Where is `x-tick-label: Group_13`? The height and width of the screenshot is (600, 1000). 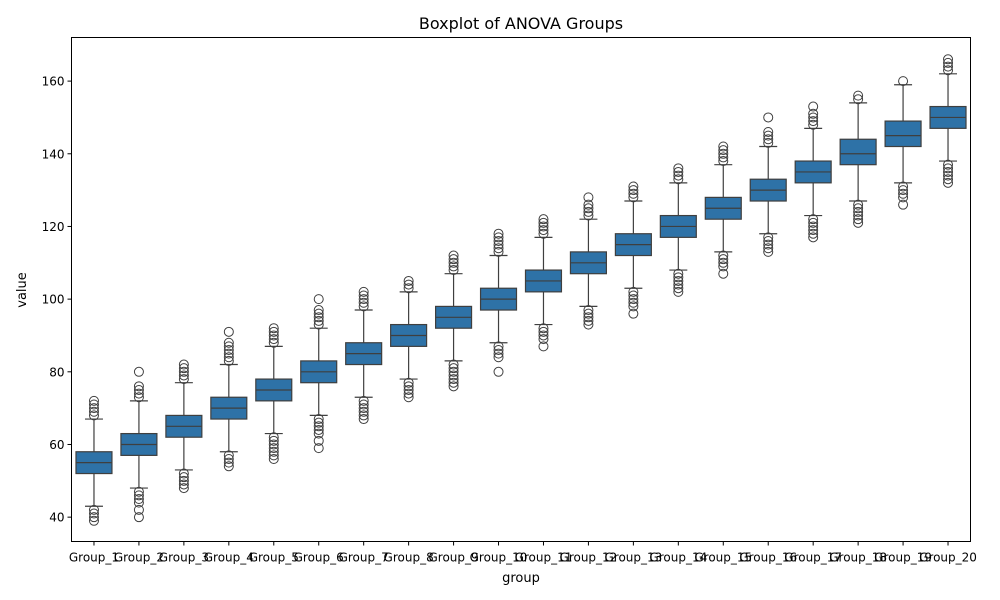 x-tick-label: Group_13 is located at coordinates (633, 558).